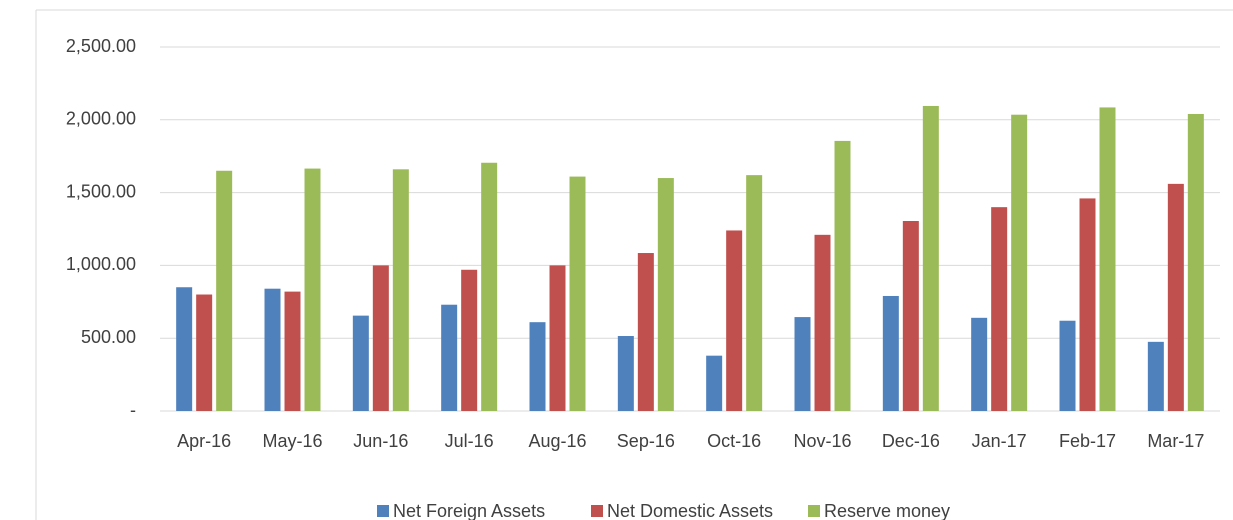  I want to click on x-tick-label: Feb-17, so click(1087, 441).